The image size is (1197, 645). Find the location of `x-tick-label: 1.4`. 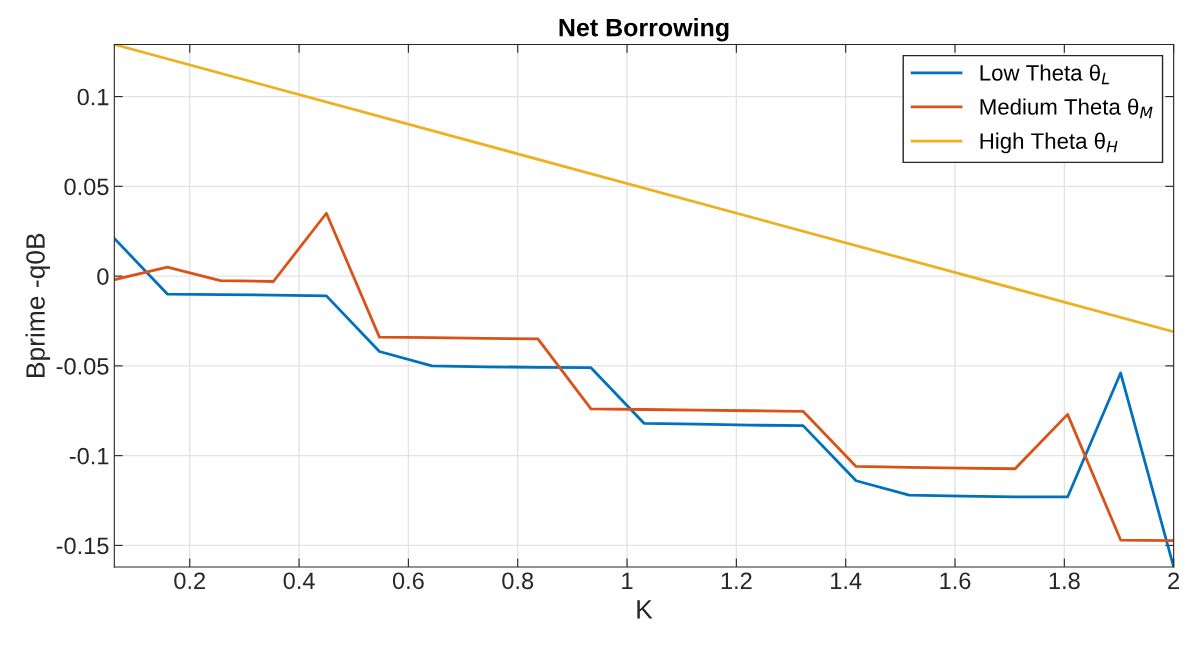

x-tick-label: 1.4 is located at coordinates (846, 580).